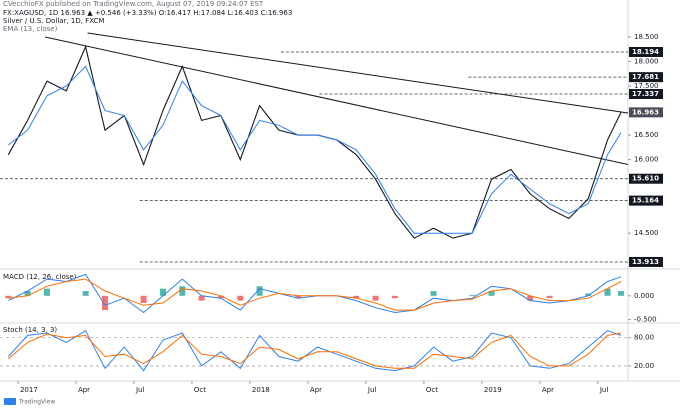 This screenshot has width=680, height=408. I want to click on level-label: 17.681, so click(645, 77).